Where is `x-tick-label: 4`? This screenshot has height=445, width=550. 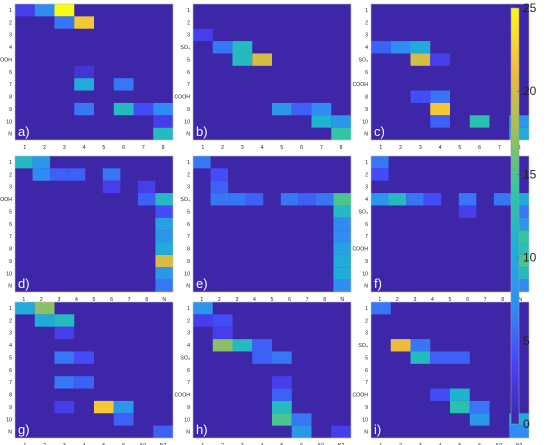
x-tick-label: 4 is located at coordinates (262, 148).